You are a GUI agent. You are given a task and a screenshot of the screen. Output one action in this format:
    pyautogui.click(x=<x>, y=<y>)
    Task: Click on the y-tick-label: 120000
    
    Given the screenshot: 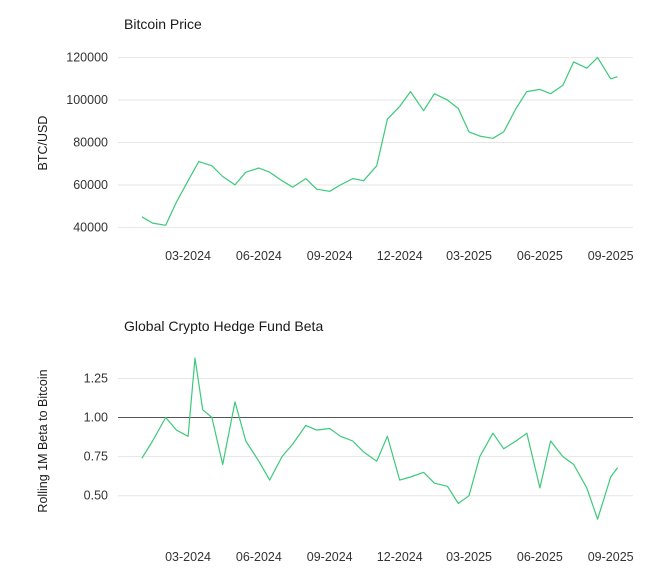 What is the action you would take?
    pyautogui.click(x=87, y=58)
    